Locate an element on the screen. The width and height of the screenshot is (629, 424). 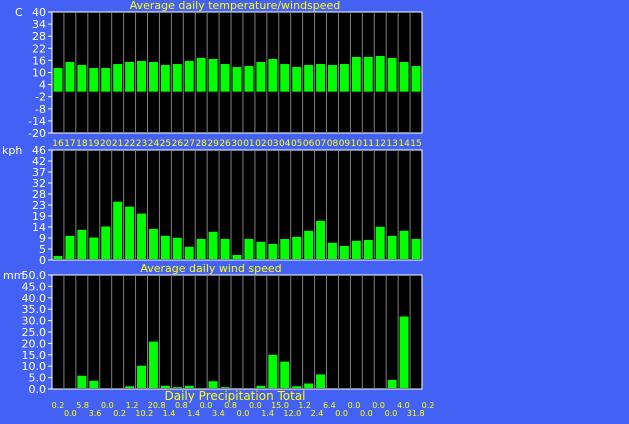
date-label: 03 is located at coordinates (272, 144).